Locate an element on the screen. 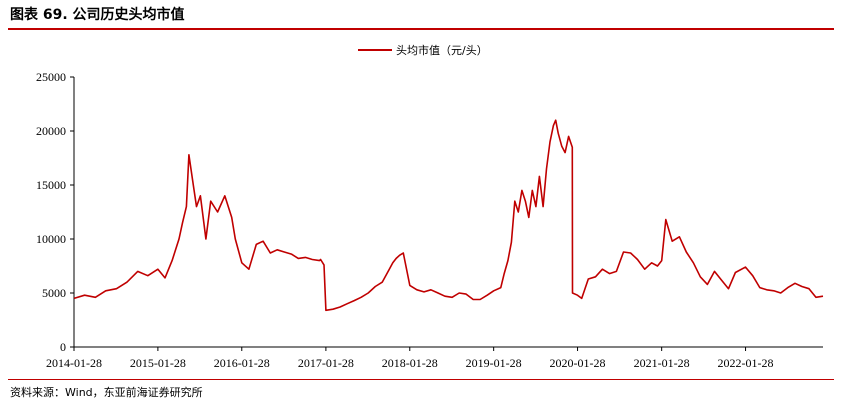 The height and width of the screenshot is (415, 842). y-tick-label: 0 is located at coordinates (63, 347).